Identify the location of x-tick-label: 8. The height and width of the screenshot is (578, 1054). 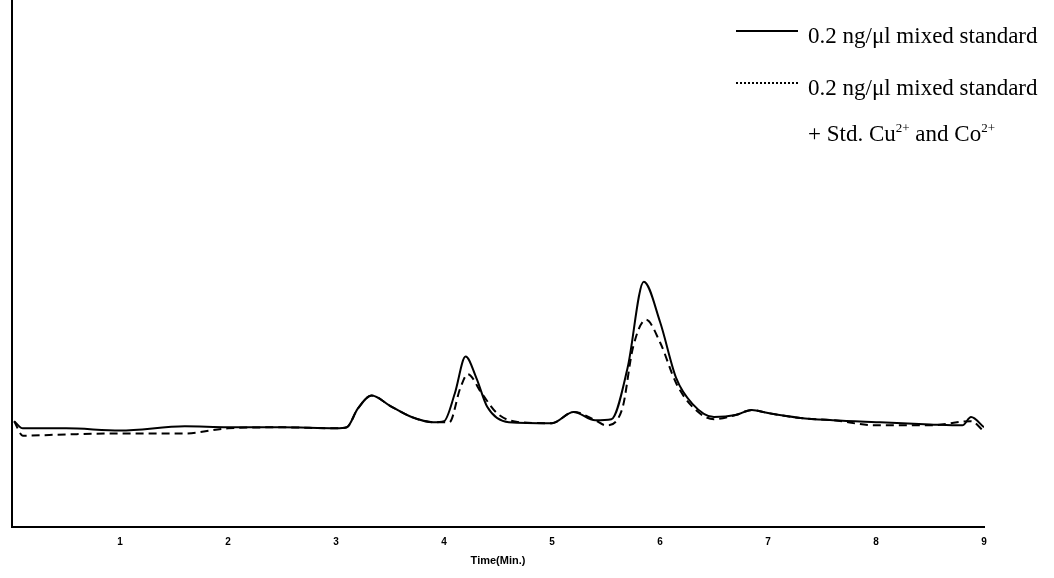
(876, 541).